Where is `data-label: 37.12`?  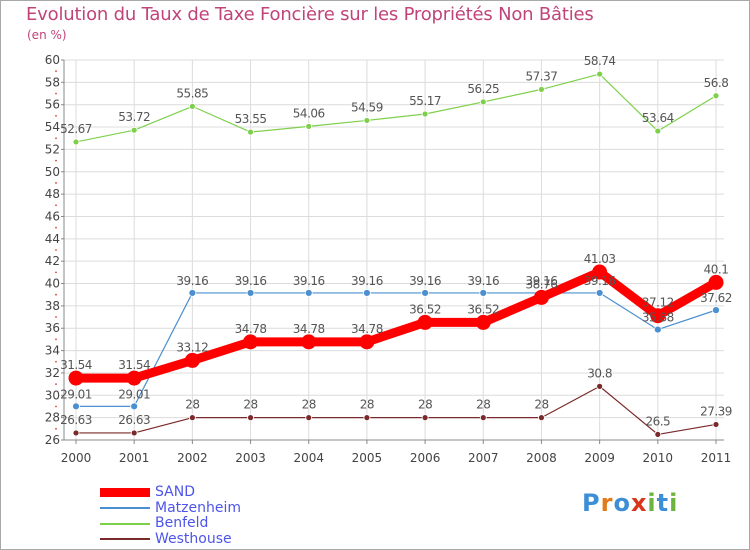 data-label: 37.12 is located at coordinates (658, 303).